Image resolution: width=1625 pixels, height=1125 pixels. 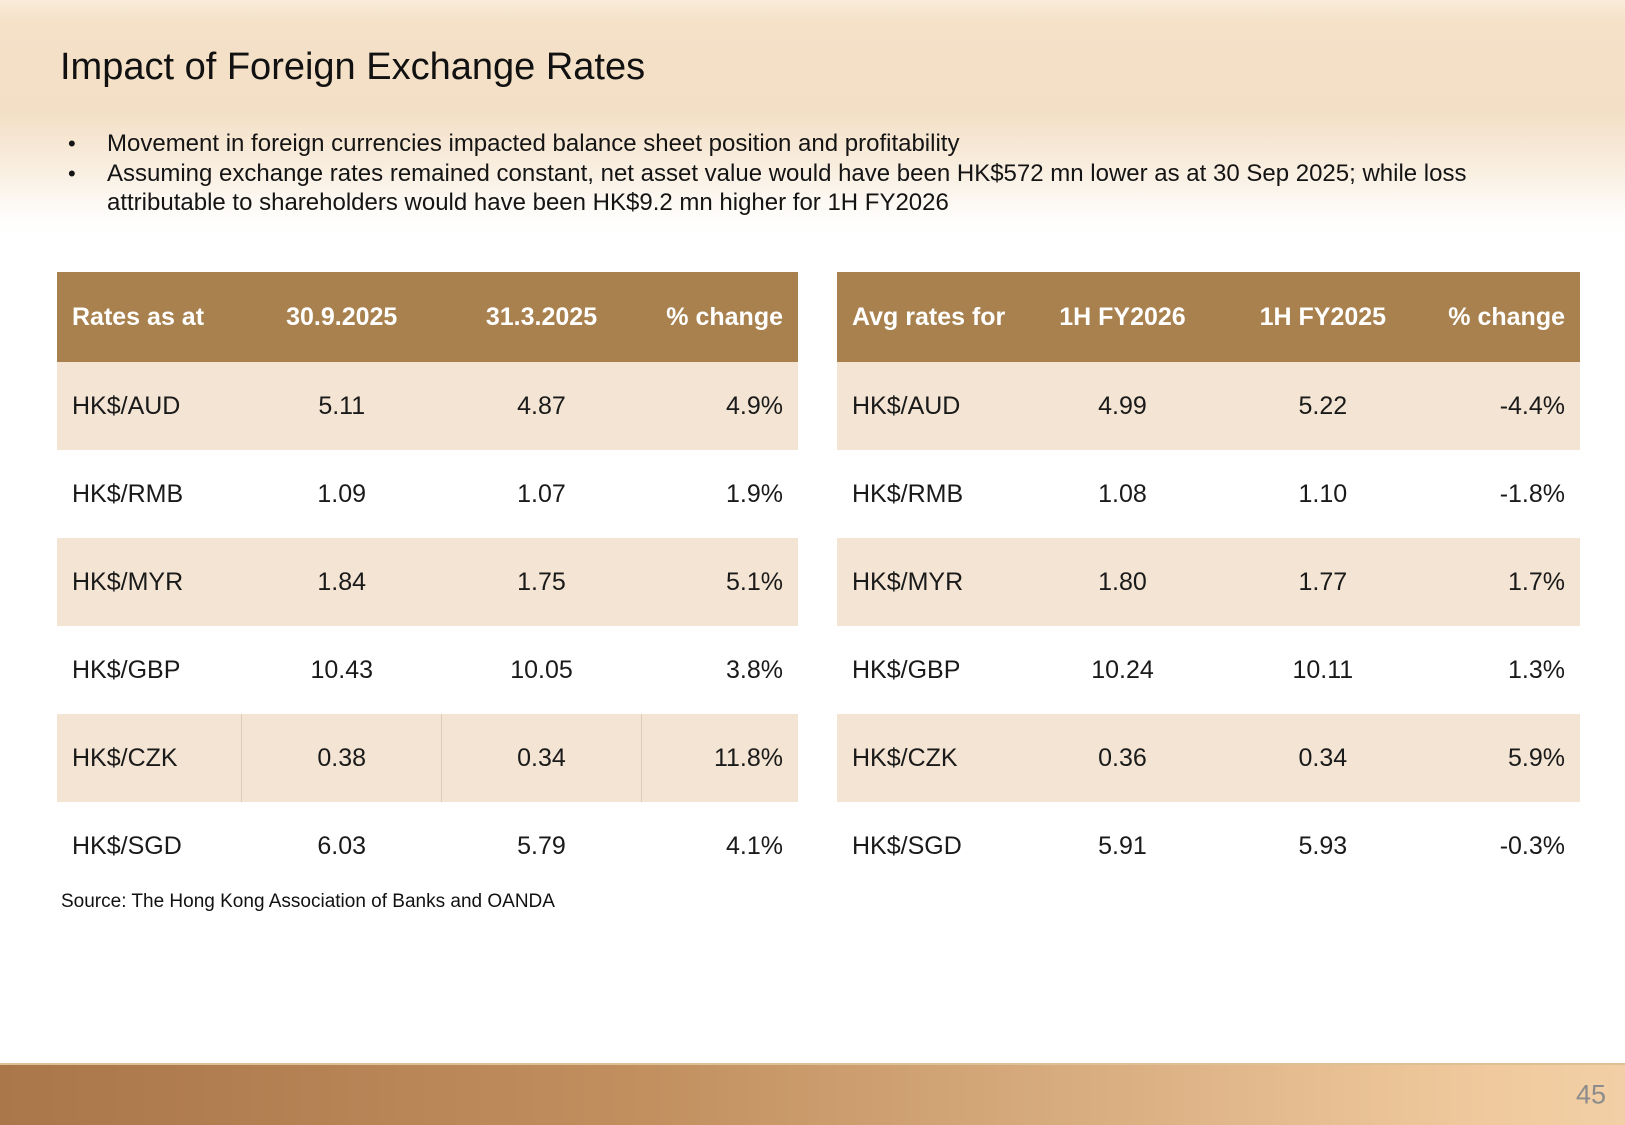 I want to click on rate-value-cell: 1.07, so click(x=541, y=494).